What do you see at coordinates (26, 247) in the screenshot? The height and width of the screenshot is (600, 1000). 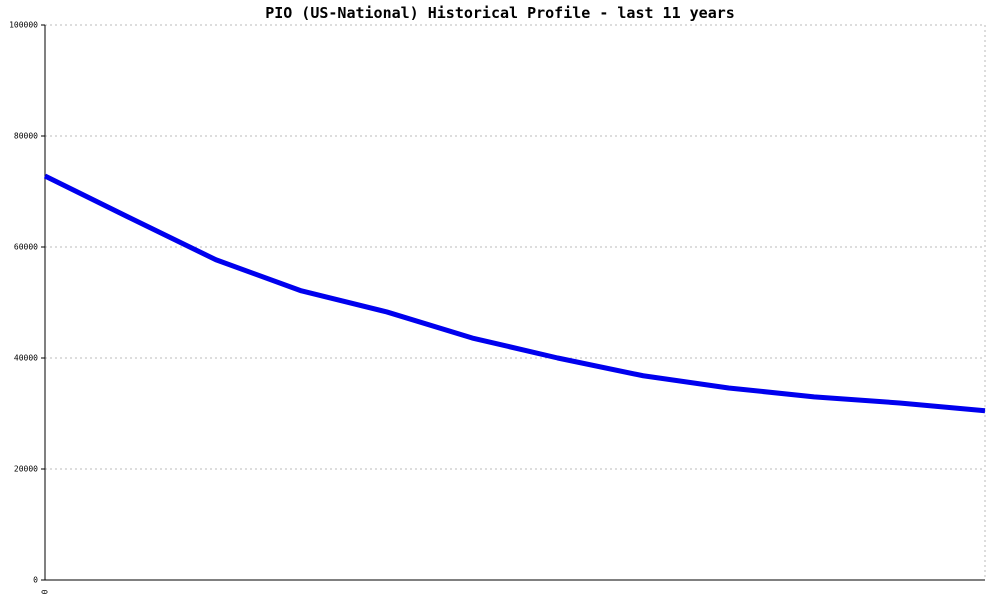 I see `y-tick-label: 60000` at bounding box center [26, 247].